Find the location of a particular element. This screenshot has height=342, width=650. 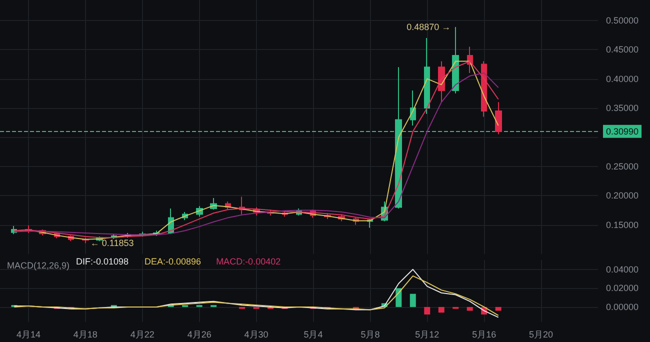

y-tick-label: 0.25000 is located at coordinates (622, 166).